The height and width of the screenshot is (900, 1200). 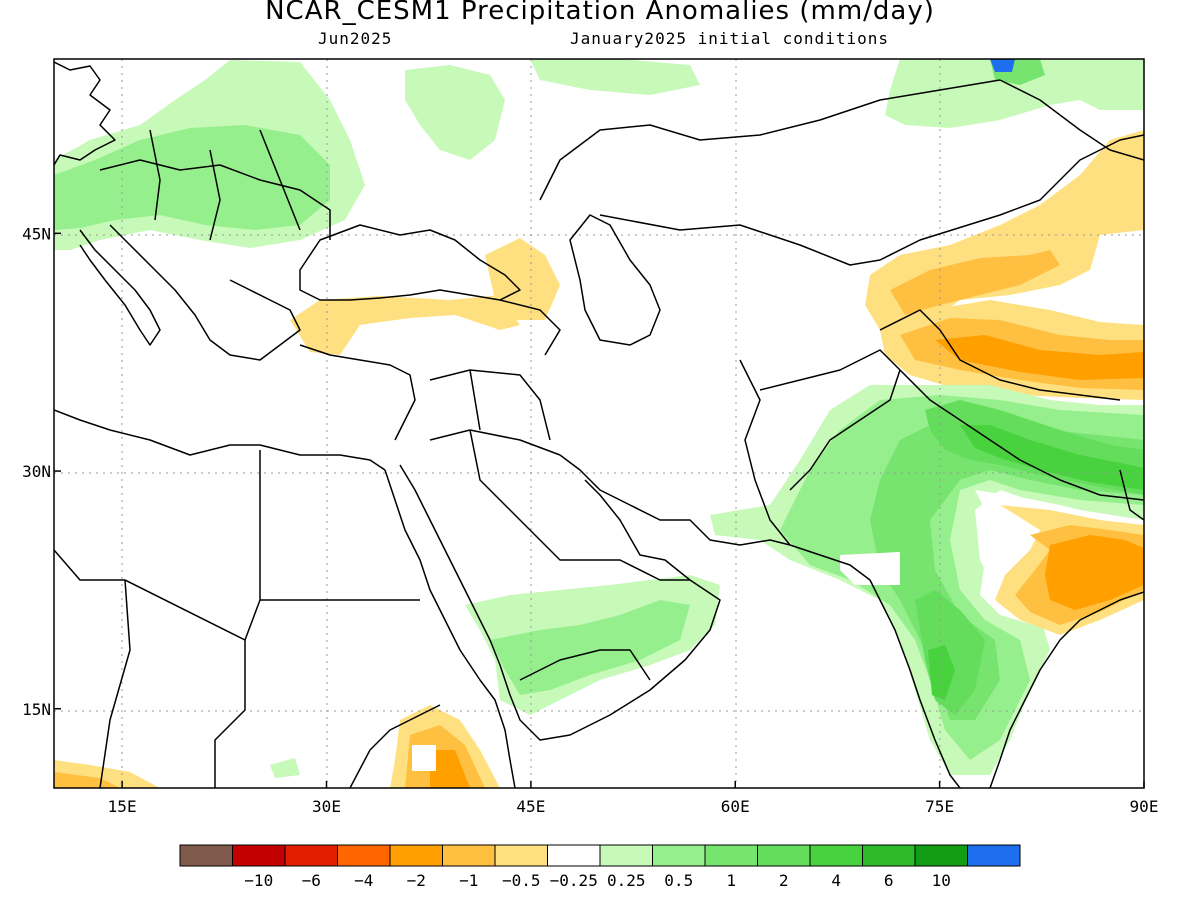 I want to click on colorbar-label: −0.25, so click(x=574, y=880).